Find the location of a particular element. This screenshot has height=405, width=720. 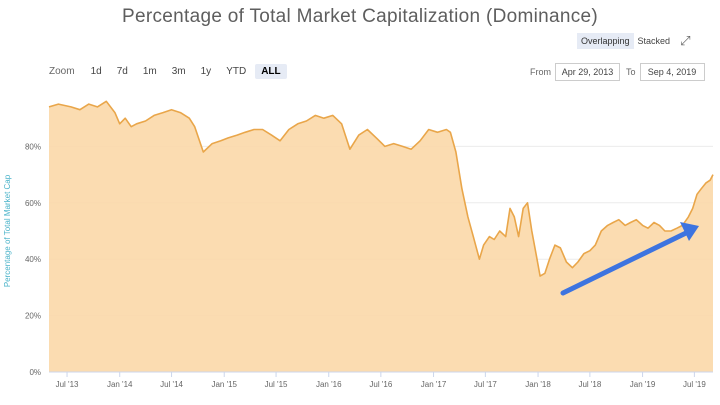

zoom-label: Zoom is located at coordinates (62, 71).